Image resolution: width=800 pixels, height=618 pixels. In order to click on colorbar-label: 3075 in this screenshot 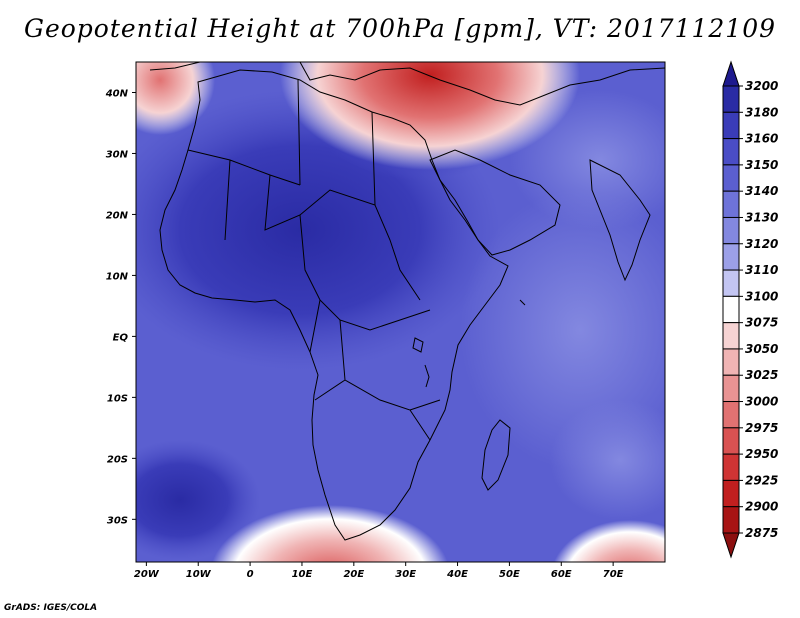, I will do `click(761, 323)`.